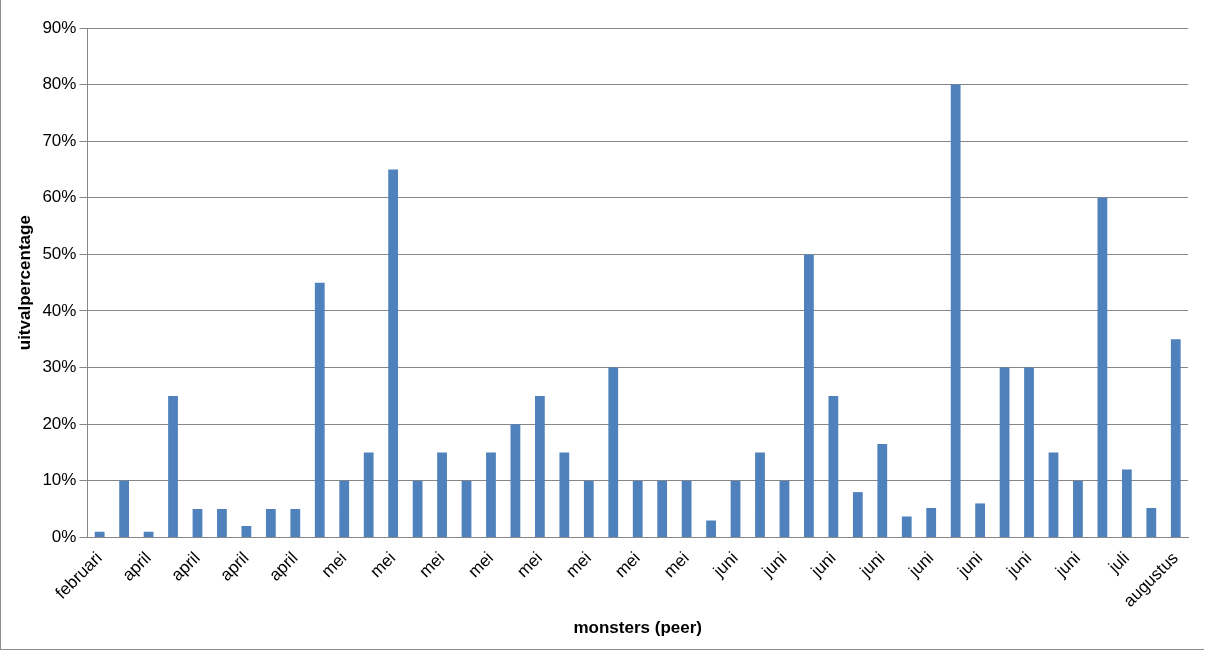 This screenshot has height=651, width=1205. What do you see at coordinates (59, 310) in the screenshot?
I see `y-tick-label: 40%` at bounding box center [59, 310].